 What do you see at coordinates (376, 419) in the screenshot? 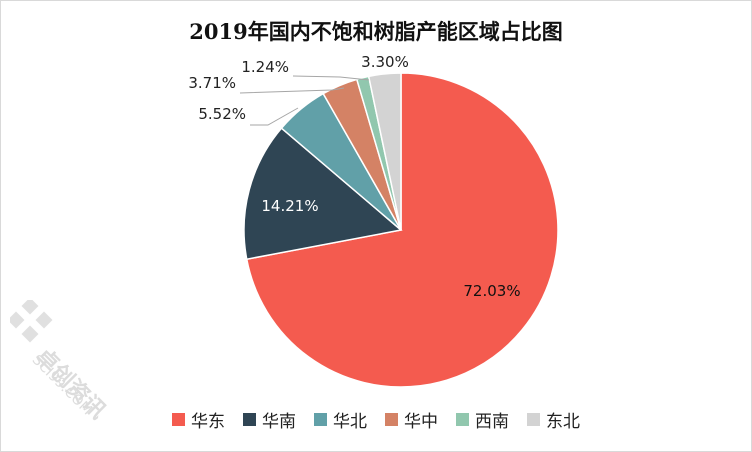
I see `legend: 华东 华南 华北 华中 西南 东北` at bounding box center [376, 419].